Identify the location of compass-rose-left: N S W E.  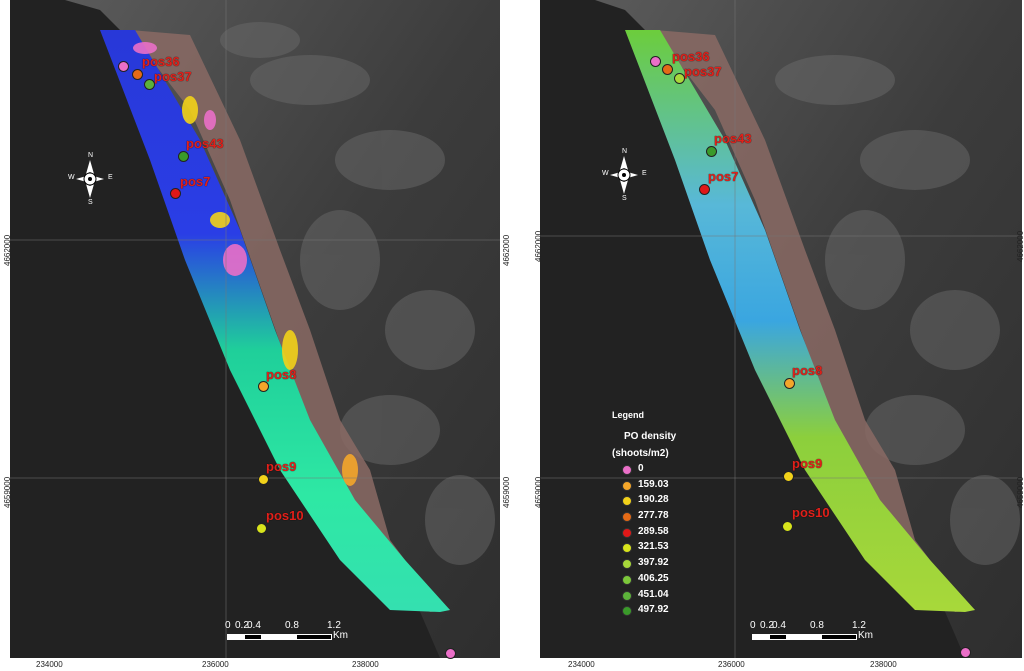
(90, 179).